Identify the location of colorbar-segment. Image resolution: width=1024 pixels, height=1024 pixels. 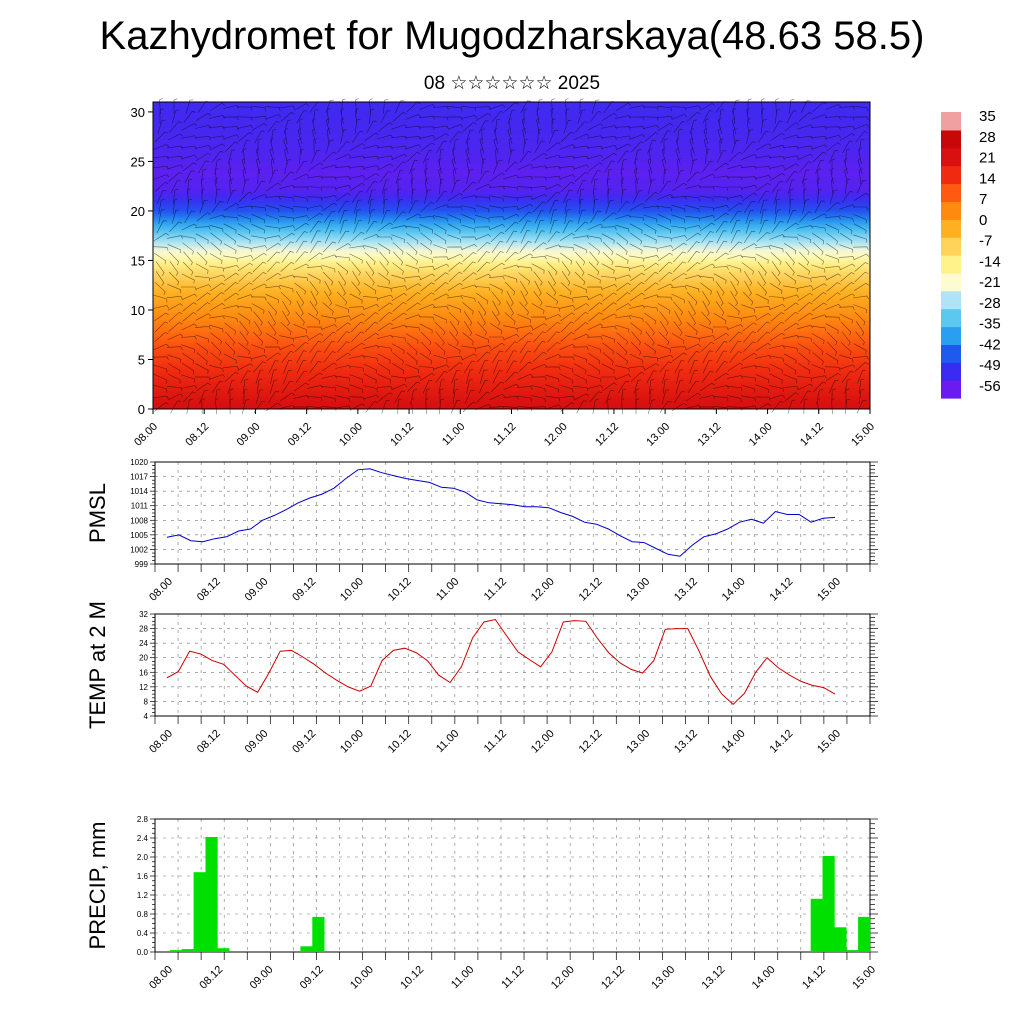
(951, 121).